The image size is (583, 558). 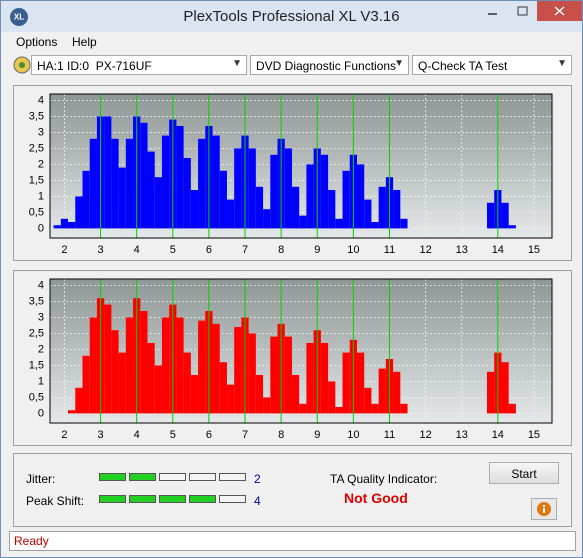 I want to click on icon-text: XL, so click(x=19, y=17).